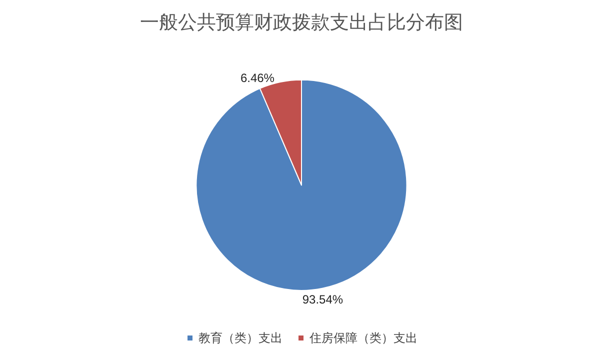 This screenshot has width=603, height=363. I want to click on chart-title: 一般公共预算财政拨款支出占比分布图, so click(301, 23).